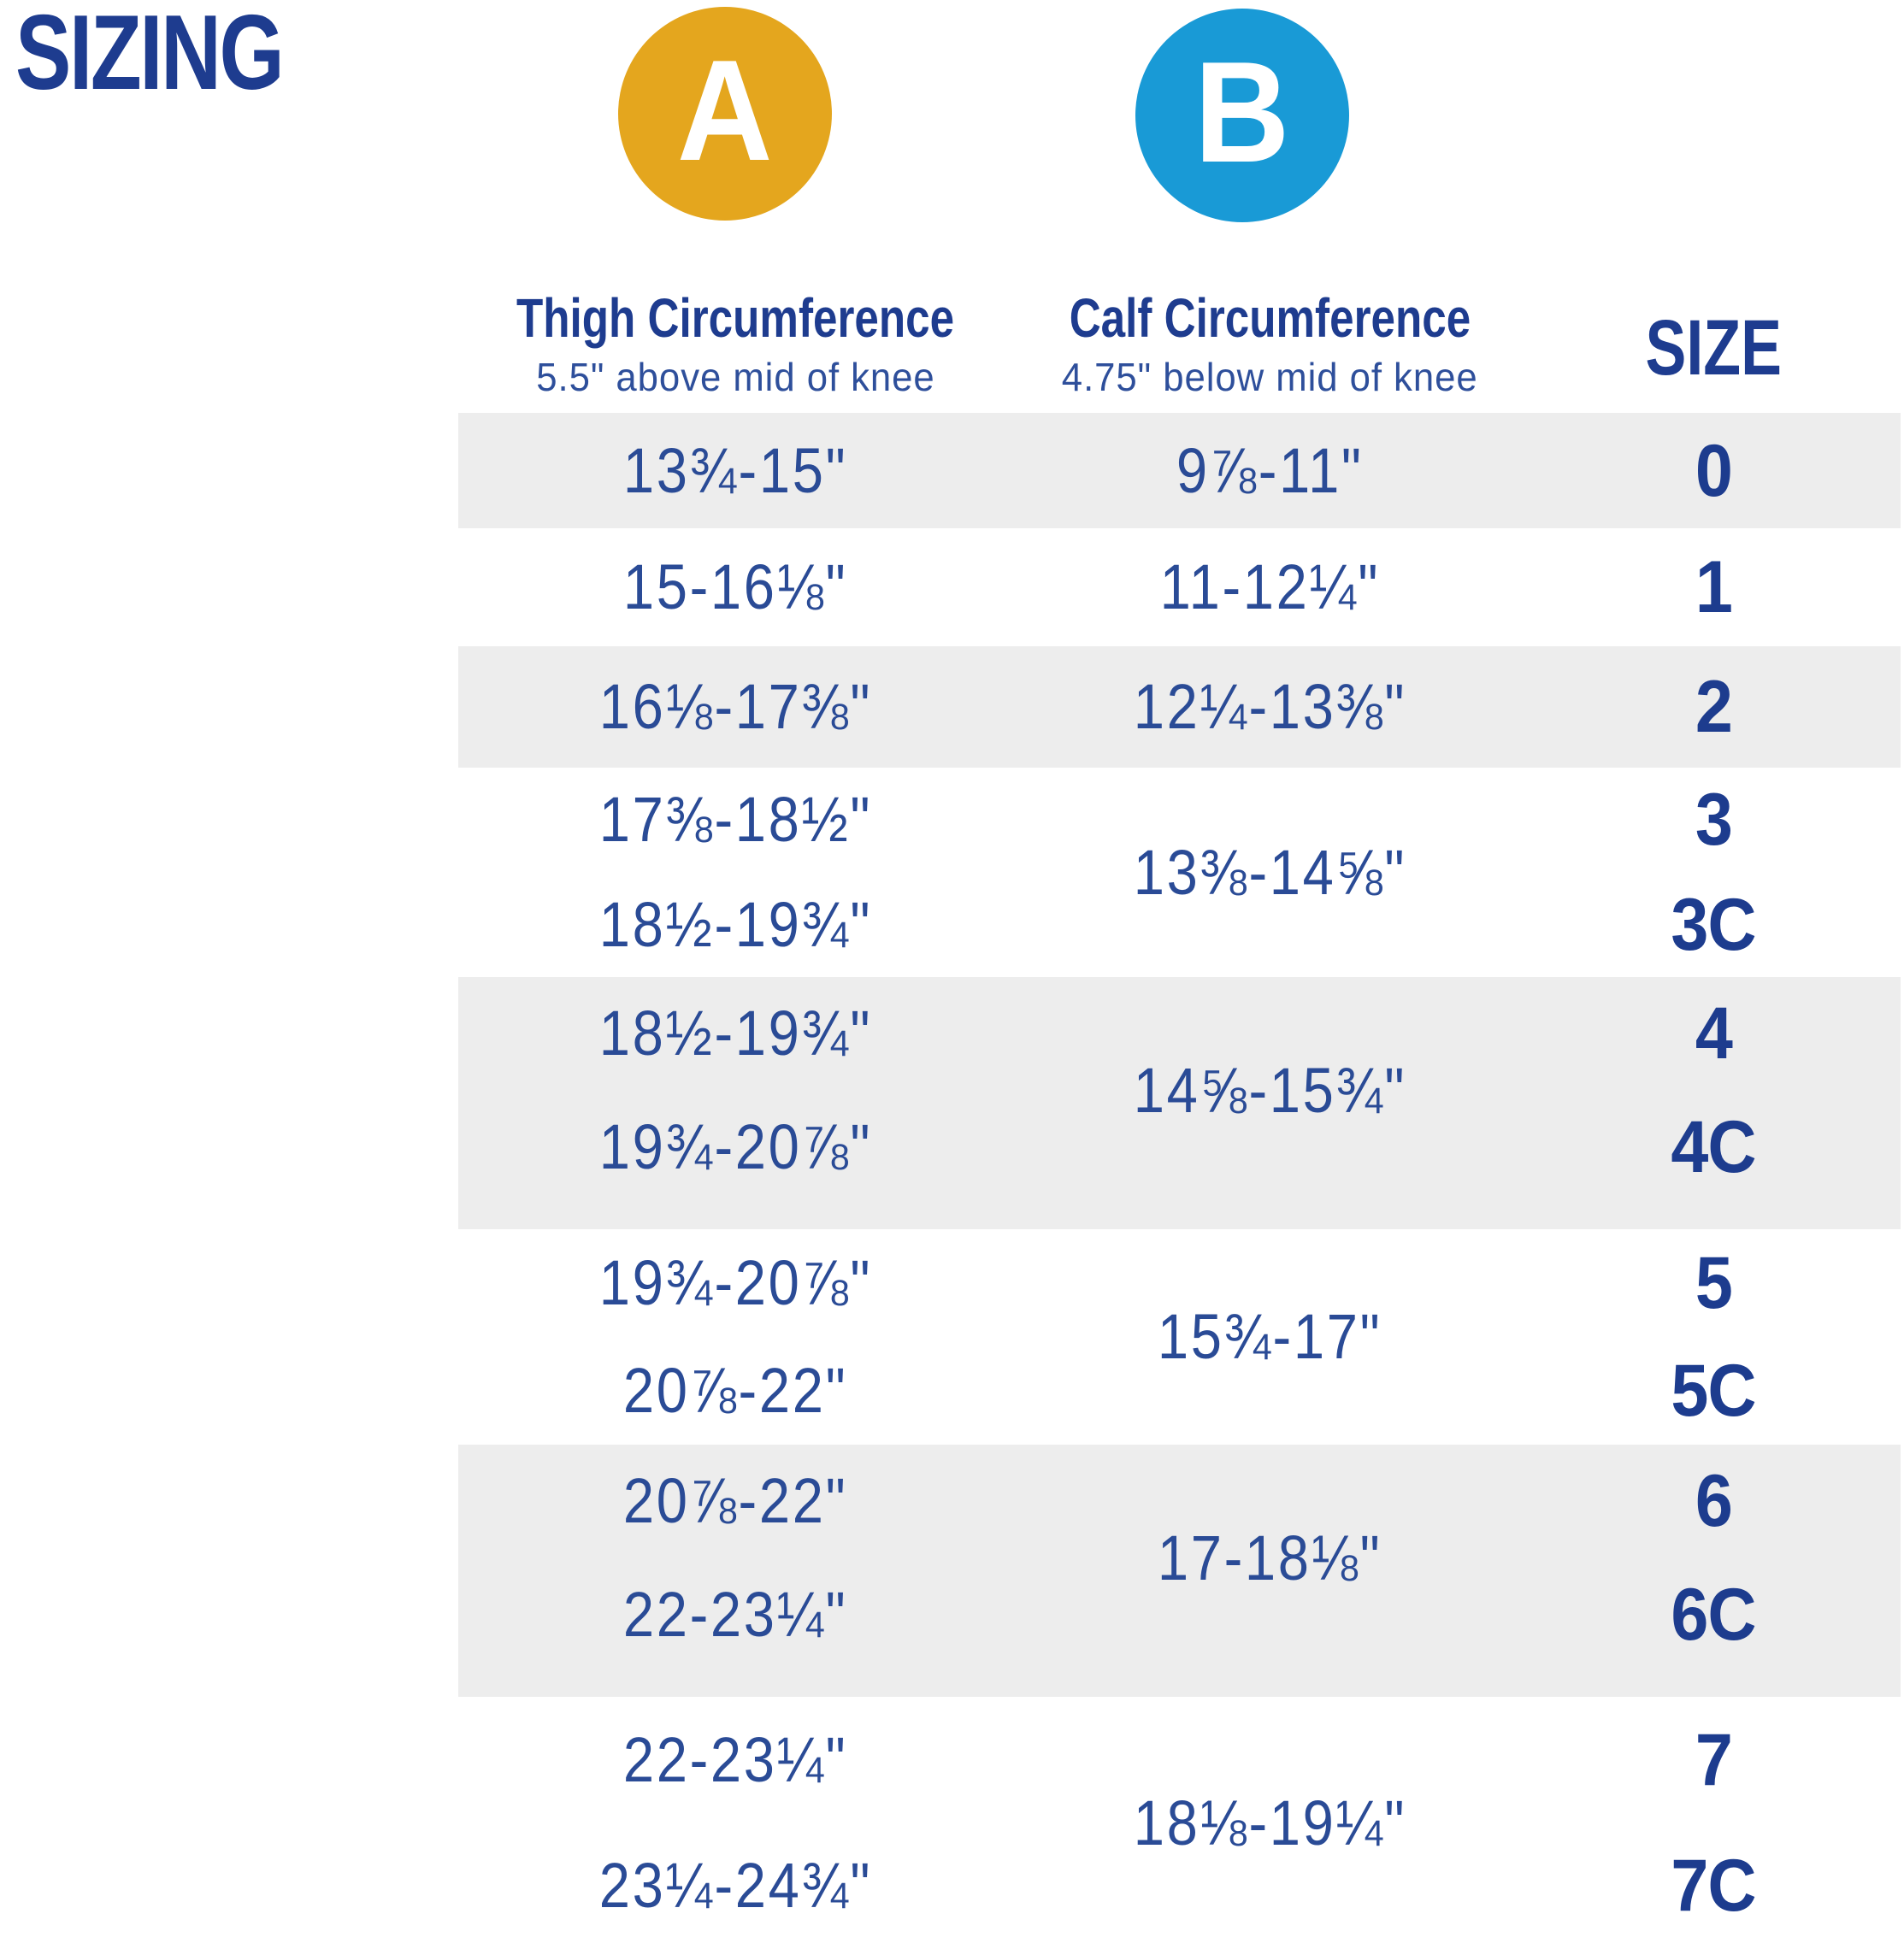 This screenshot has height=1949, width=1904. What do you see at coordinates (1713, 1823) in the screenshot?
I see `size-cell: 7 7C` at bounding box center [1713, 1823].